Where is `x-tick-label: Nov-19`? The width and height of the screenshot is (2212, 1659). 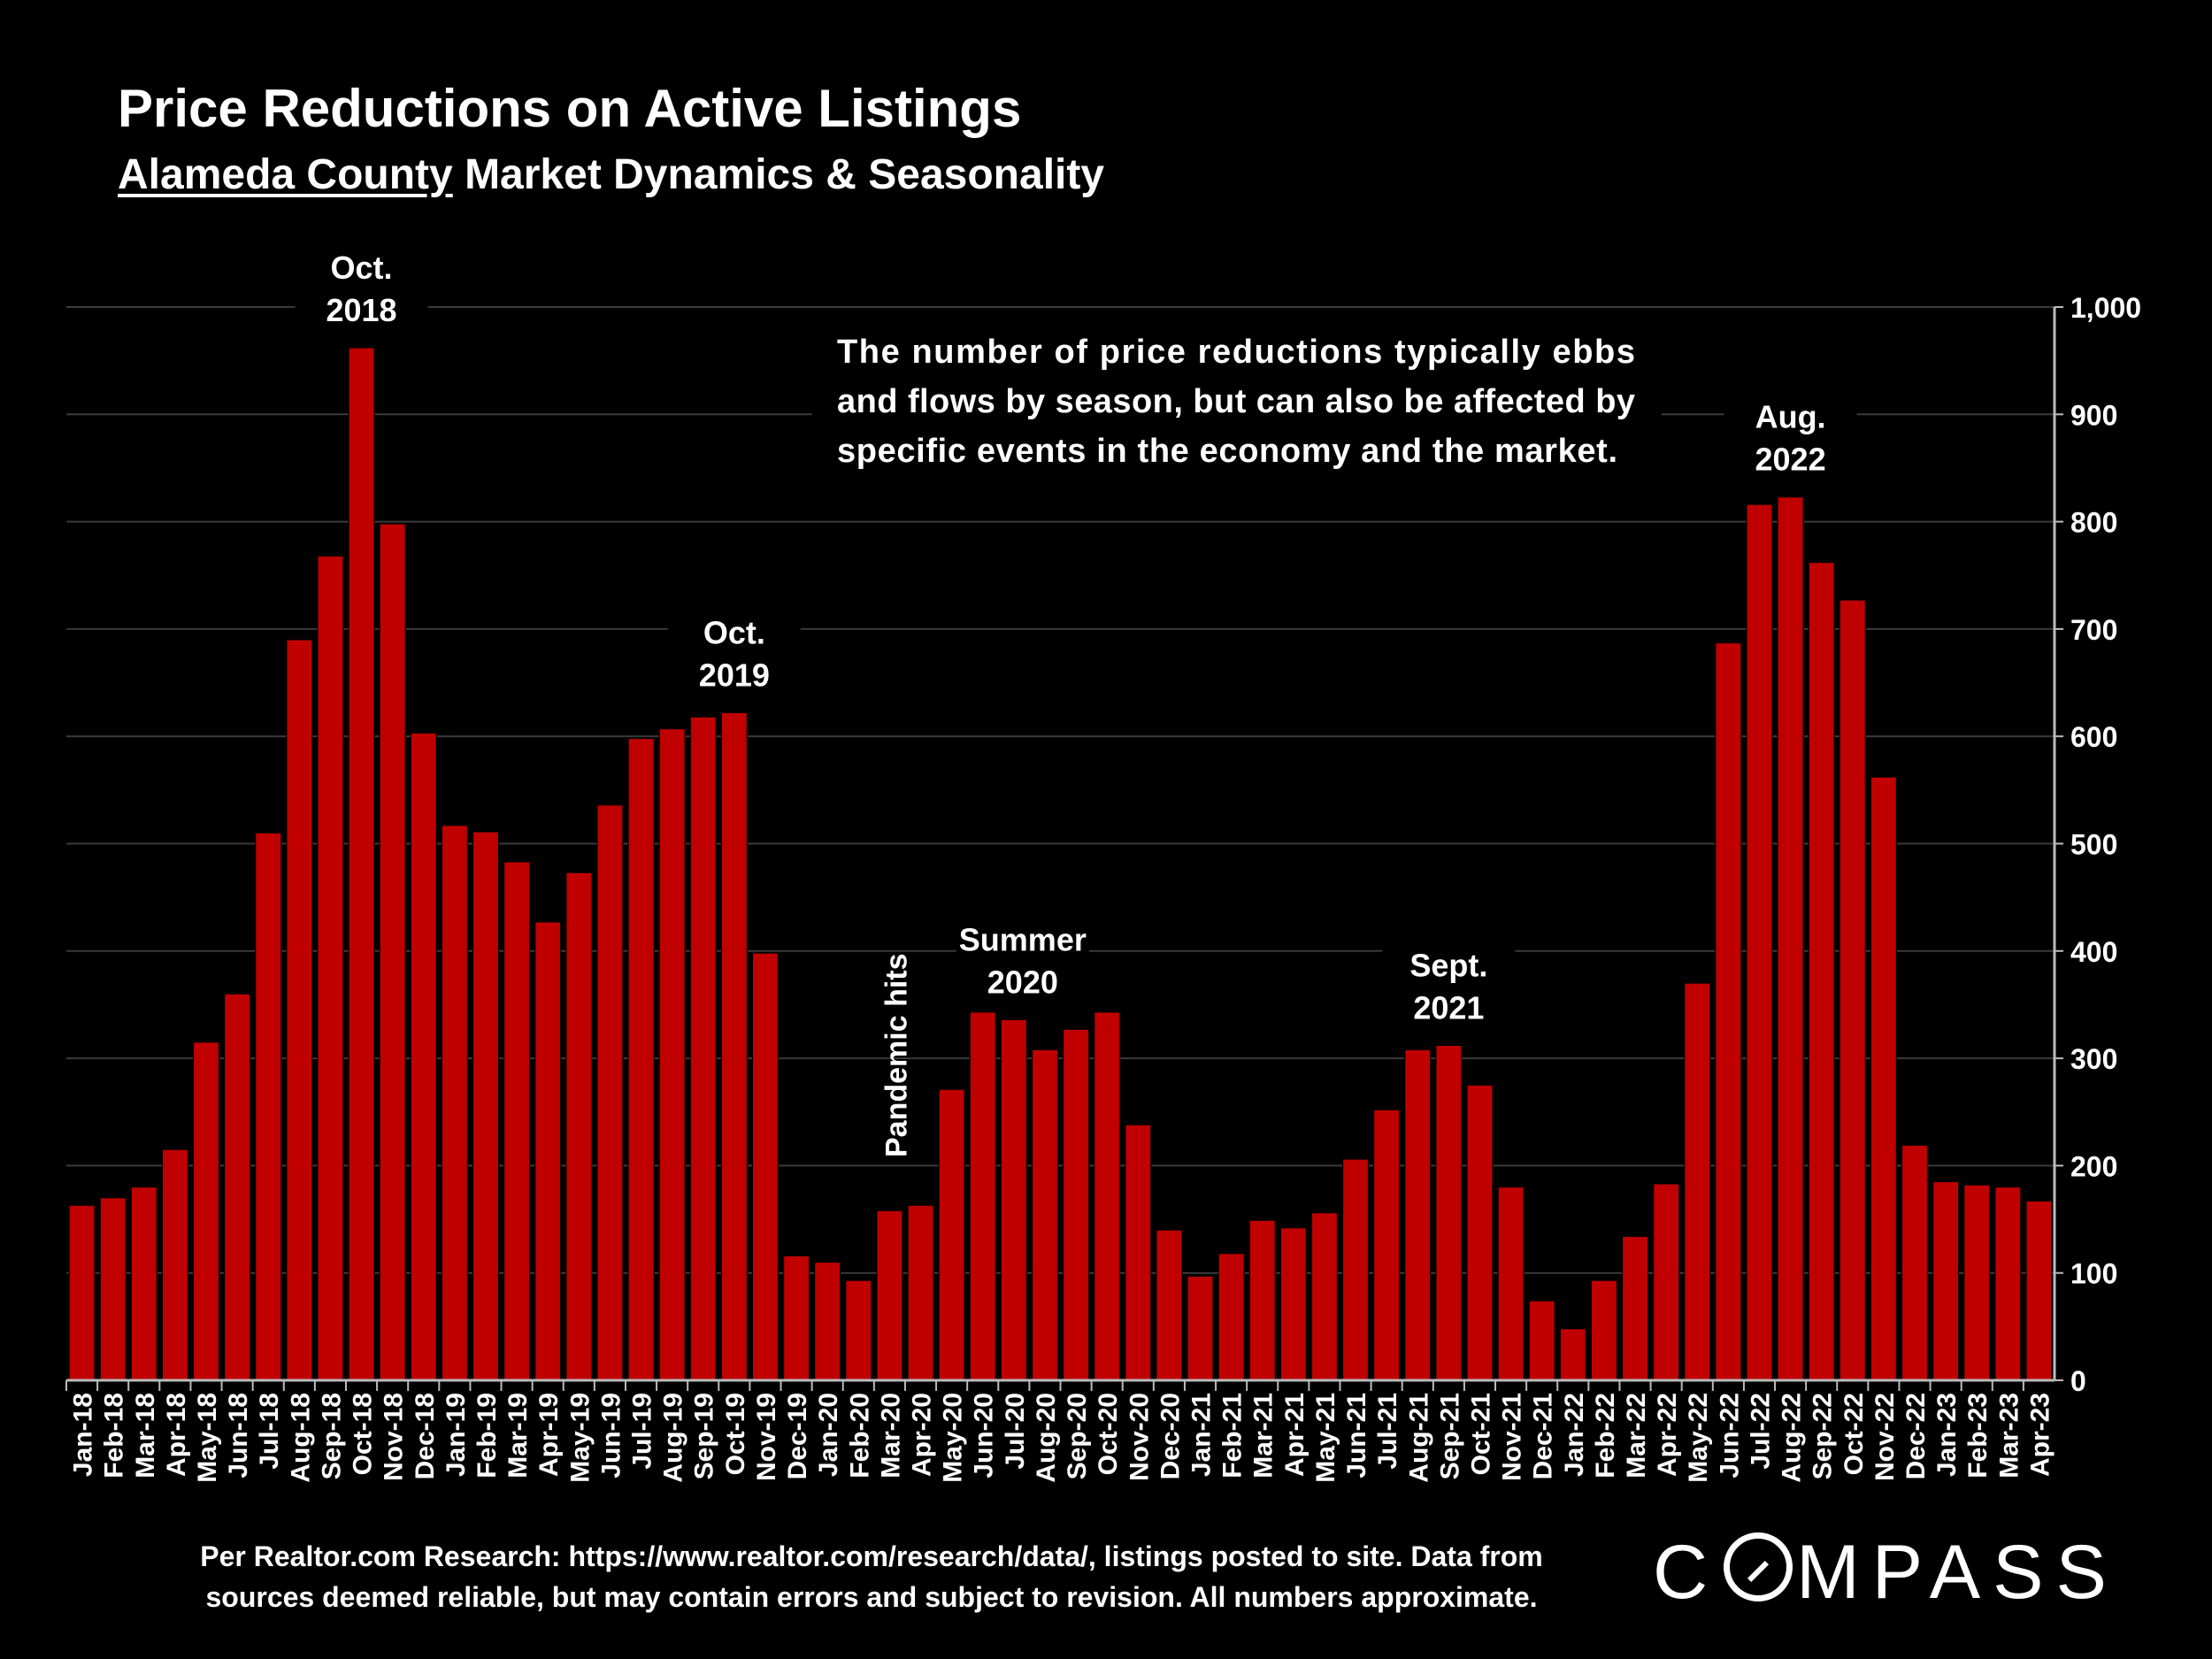 x-tick-label: Nov-19 is located at coordinates (766, 1437).